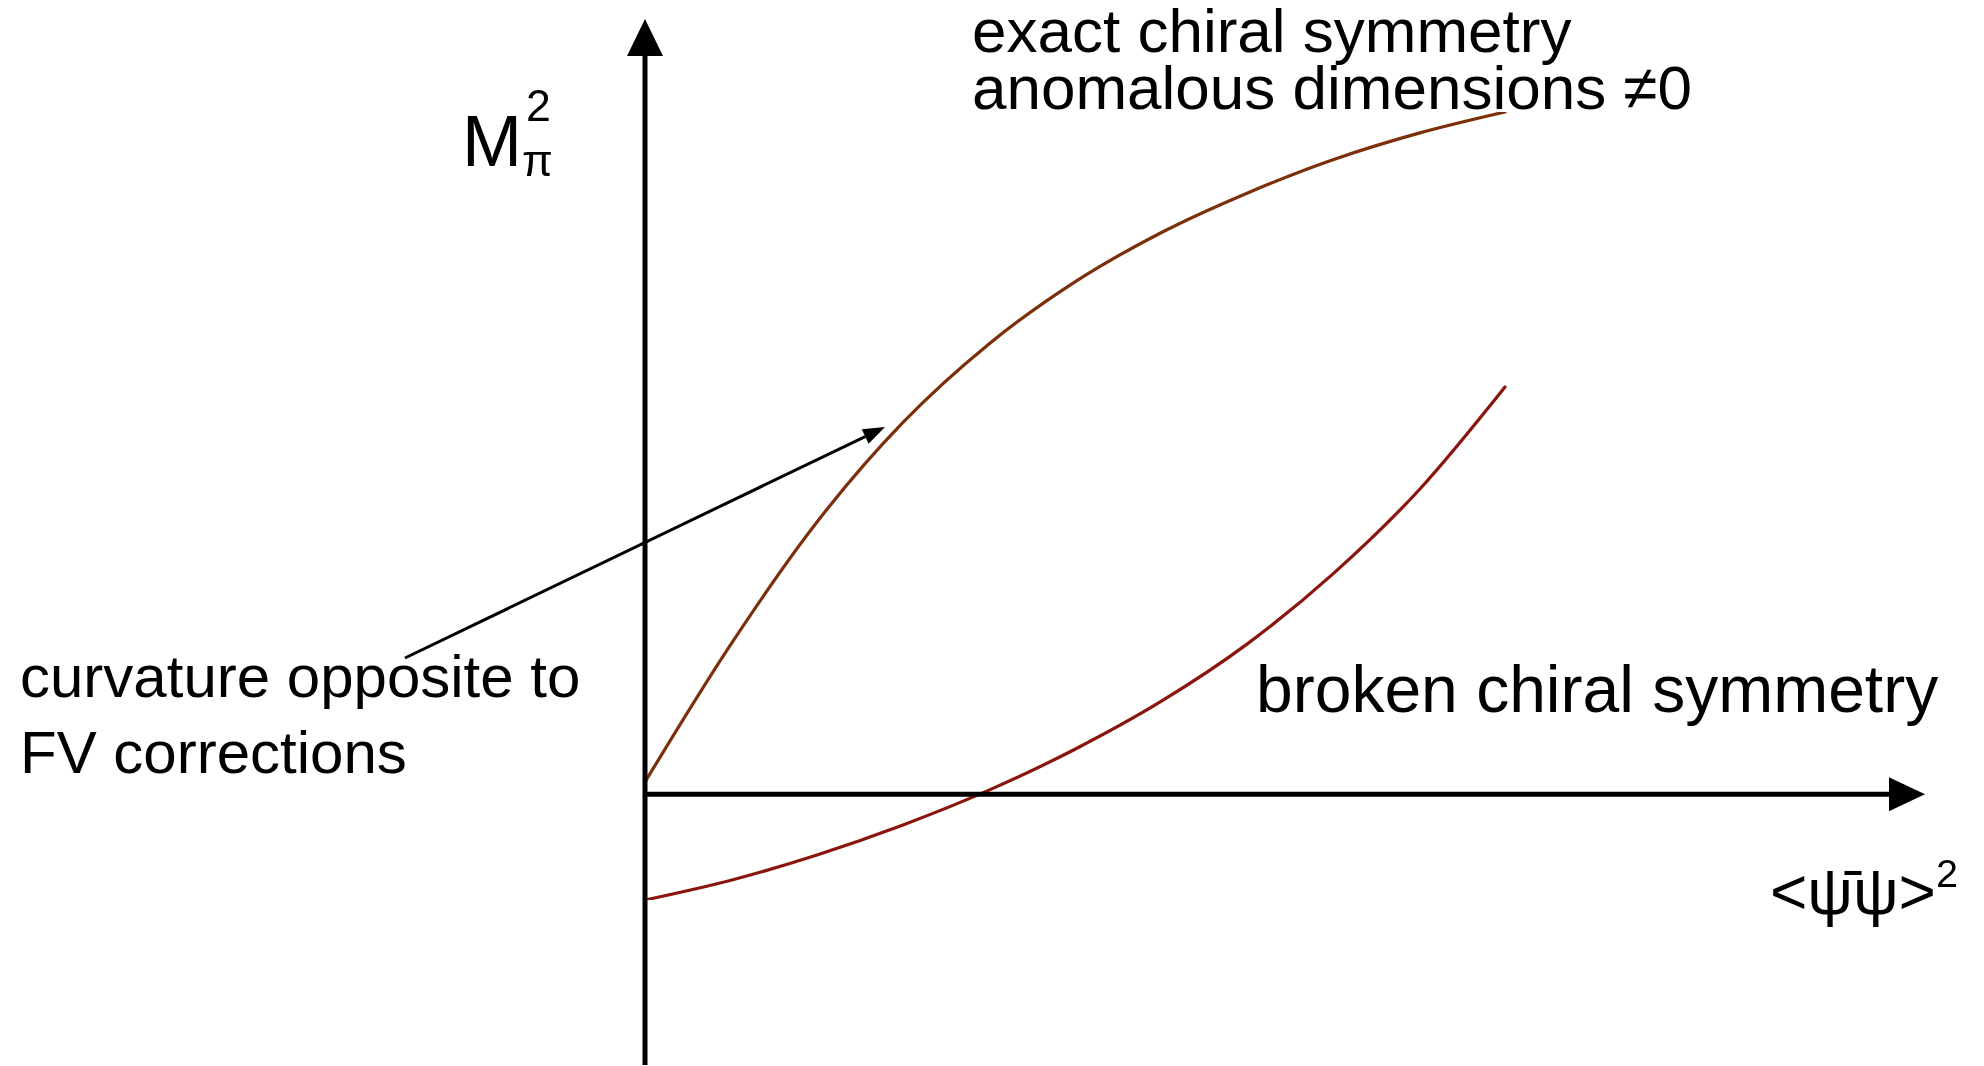 The width and height of the screenshot is (1984, 1066). What do you see at coordinates (1332, 61) in the screenshot?
I see `series-label: exact chiral symmetry anomalous dimensions ≠0` at bounding box center [1332, 61].